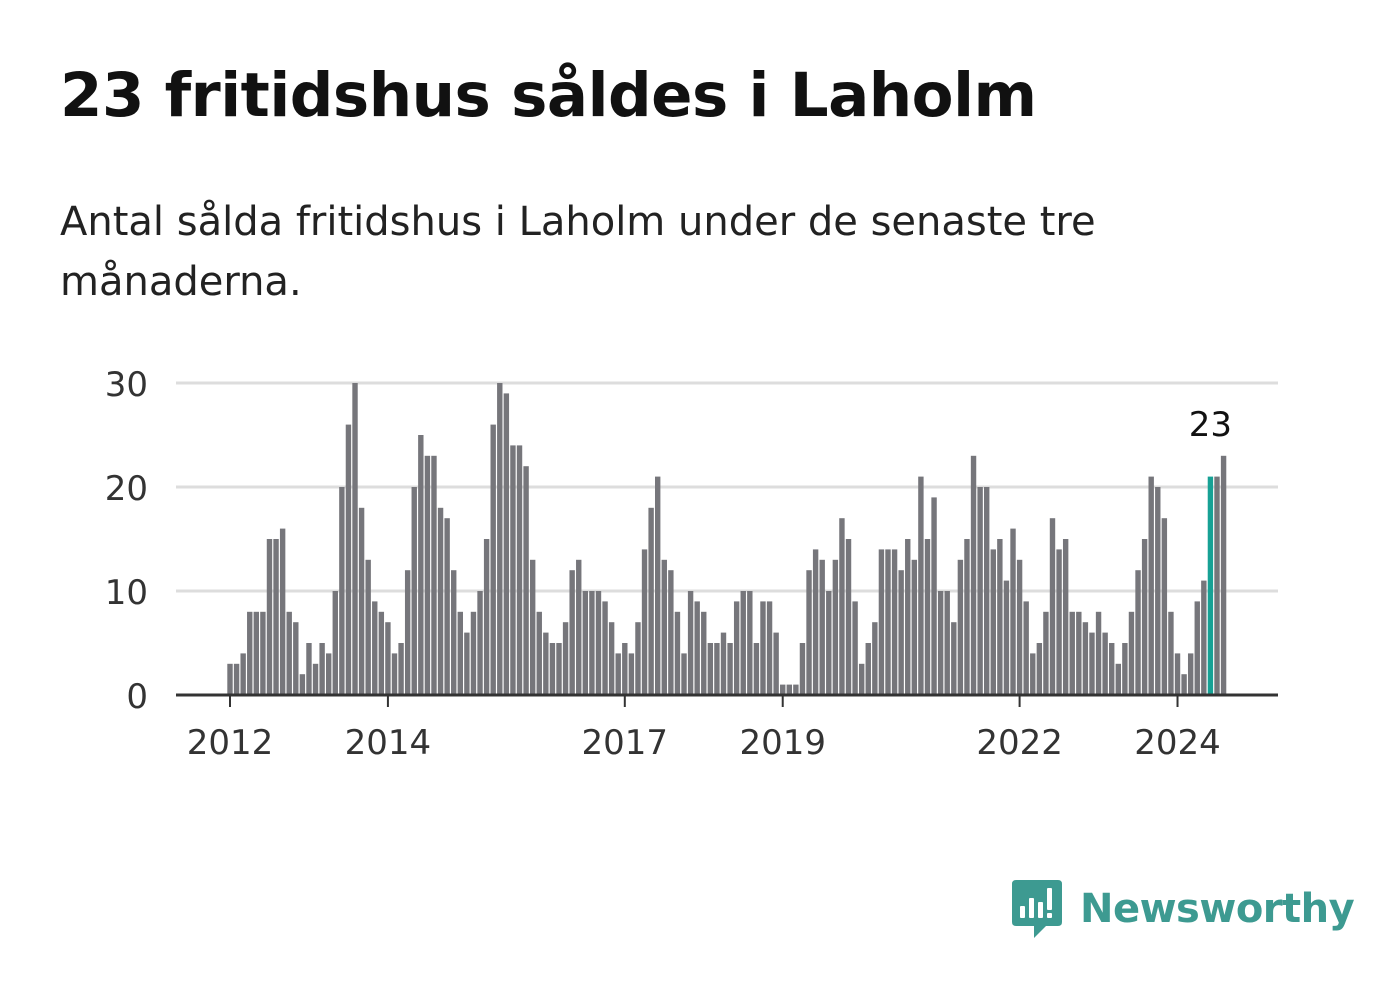 This screenshot has height=999, width=1382. Describe the element at coordinates (1037, 909) in the screenshot. I see `newsworthy-logo-icon` at that location.